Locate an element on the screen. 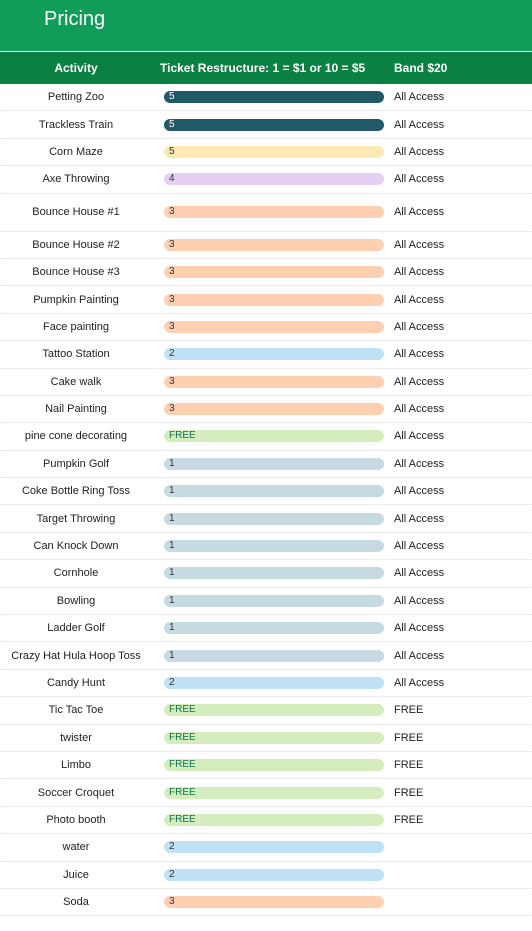 This screenshot has width=532, height=931. table-row: Candy Hunt 2 All Access is located at coordinates (266, 684).